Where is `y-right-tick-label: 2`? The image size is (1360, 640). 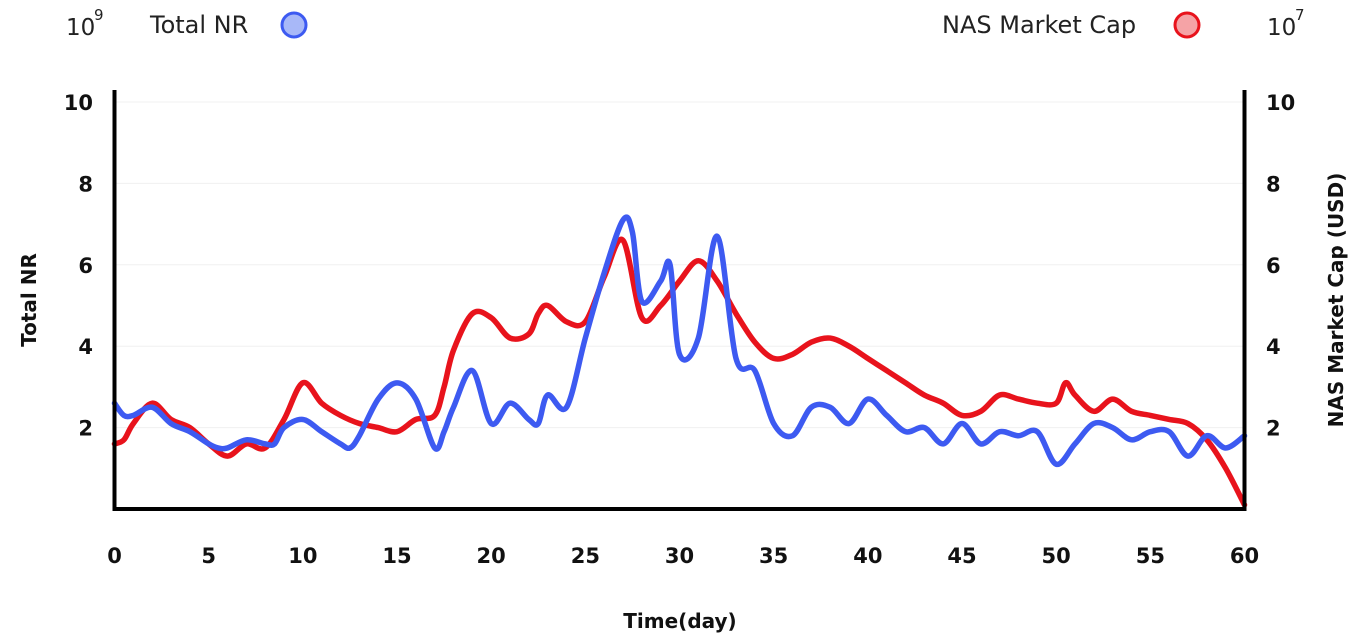 y-right-tick-label: 2 is located at coordinates (1273, 429).